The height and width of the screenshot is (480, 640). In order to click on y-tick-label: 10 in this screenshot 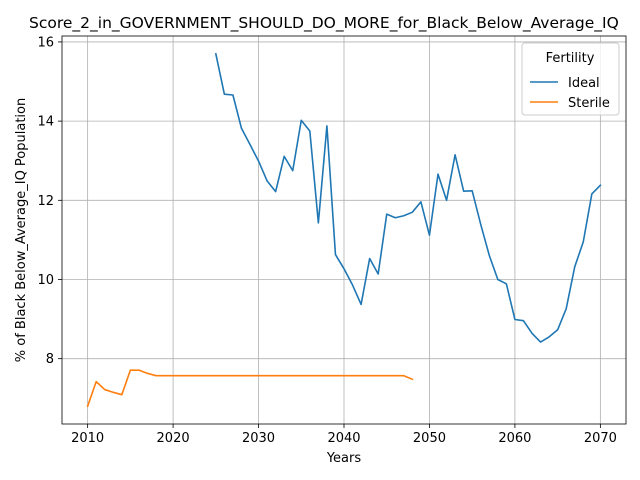, I will do `click(45, 280)`.